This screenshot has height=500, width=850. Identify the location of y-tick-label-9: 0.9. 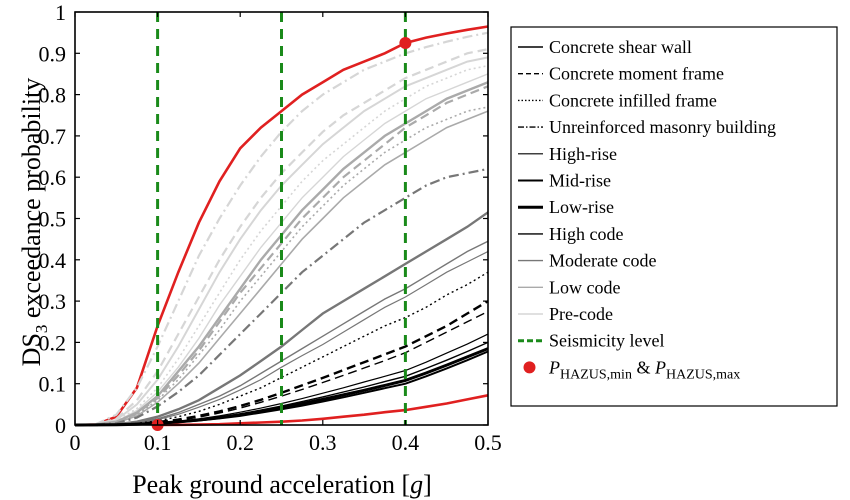
(53, 53).